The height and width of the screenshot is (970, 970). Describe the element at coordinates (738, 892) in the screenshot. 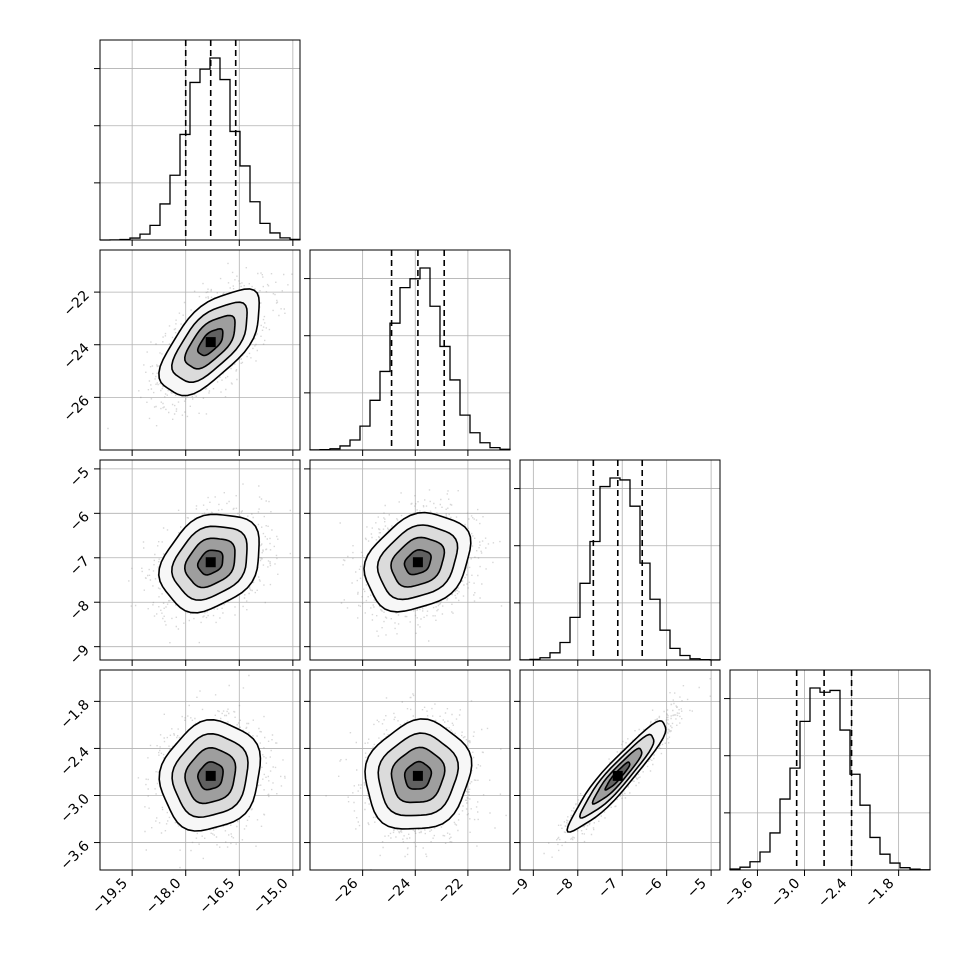

I see `x-tick-label-3-0: −3.6` at that location.